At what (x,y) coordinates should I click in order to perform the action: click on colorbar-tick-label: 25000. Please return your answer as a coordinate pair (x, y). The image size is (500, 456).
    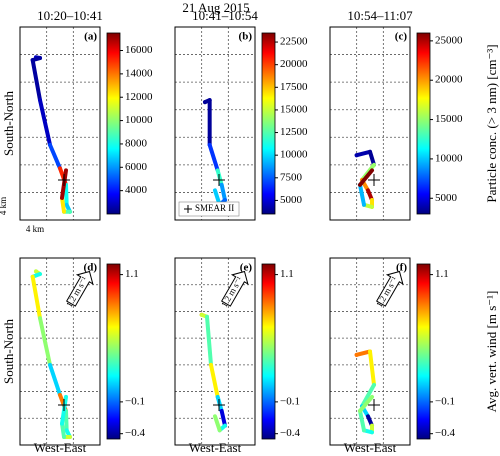
    Looking at the image, I should click on (449, 40).